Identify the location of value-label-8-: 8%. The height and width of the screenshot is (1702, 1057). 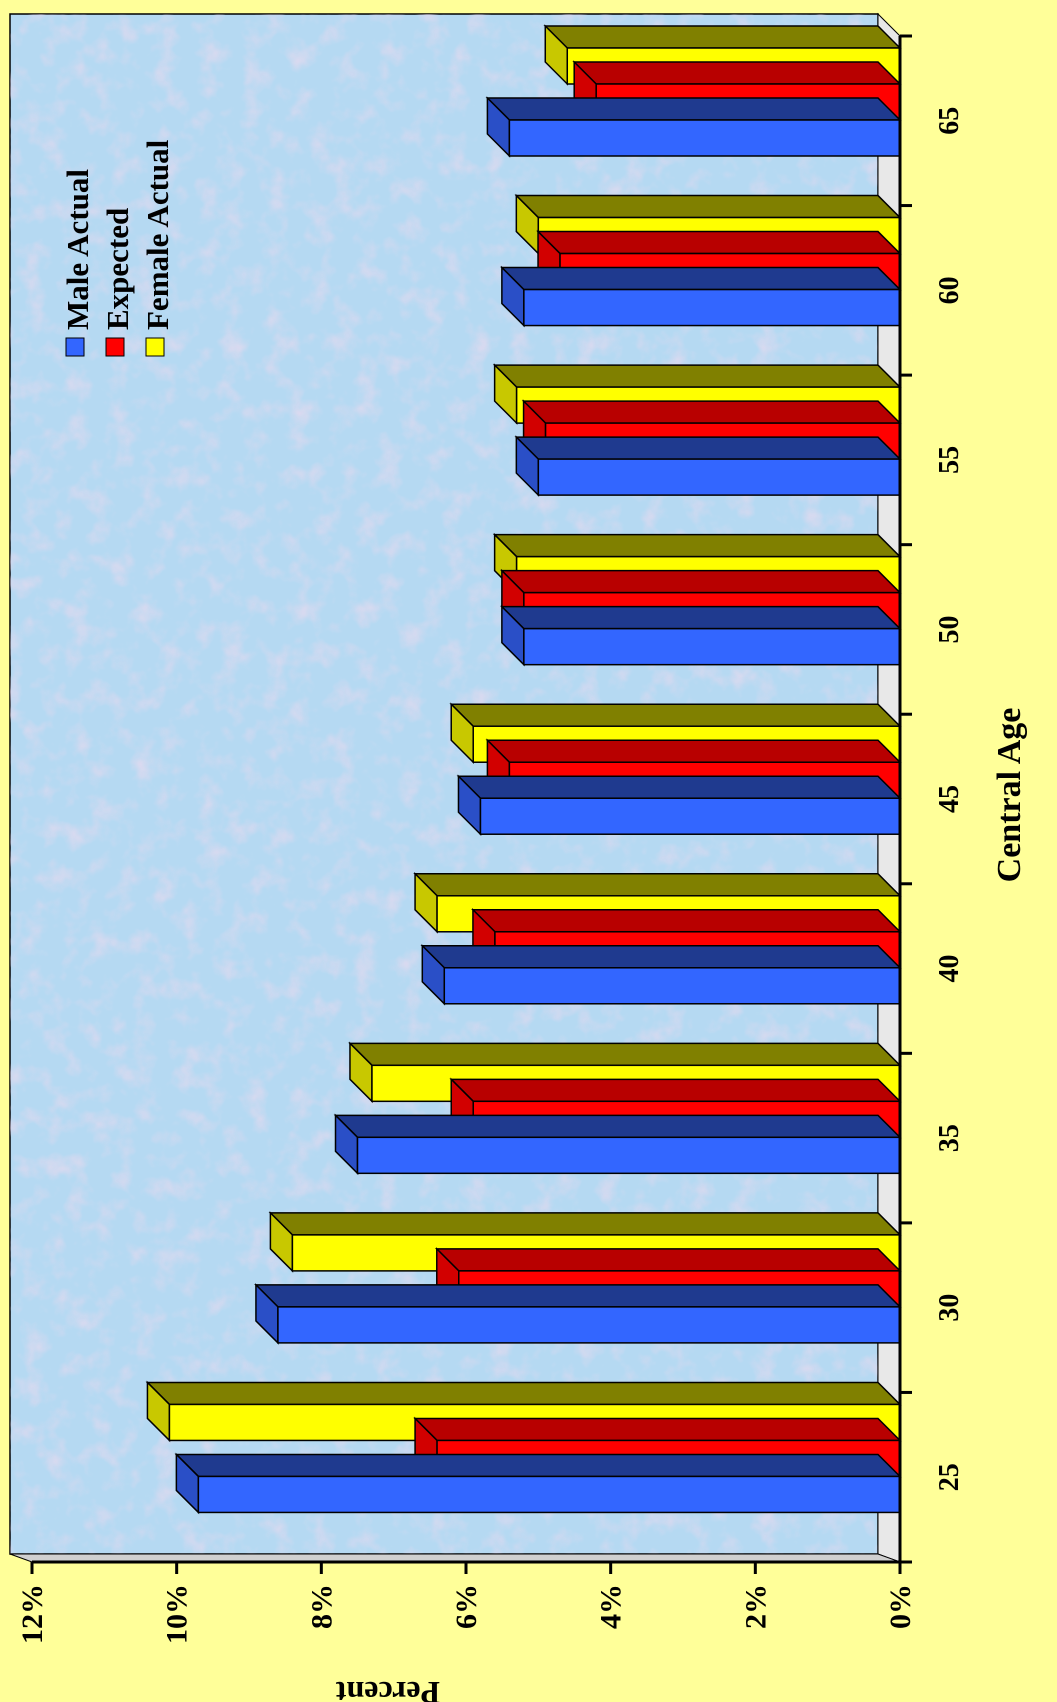
(321, 1606).